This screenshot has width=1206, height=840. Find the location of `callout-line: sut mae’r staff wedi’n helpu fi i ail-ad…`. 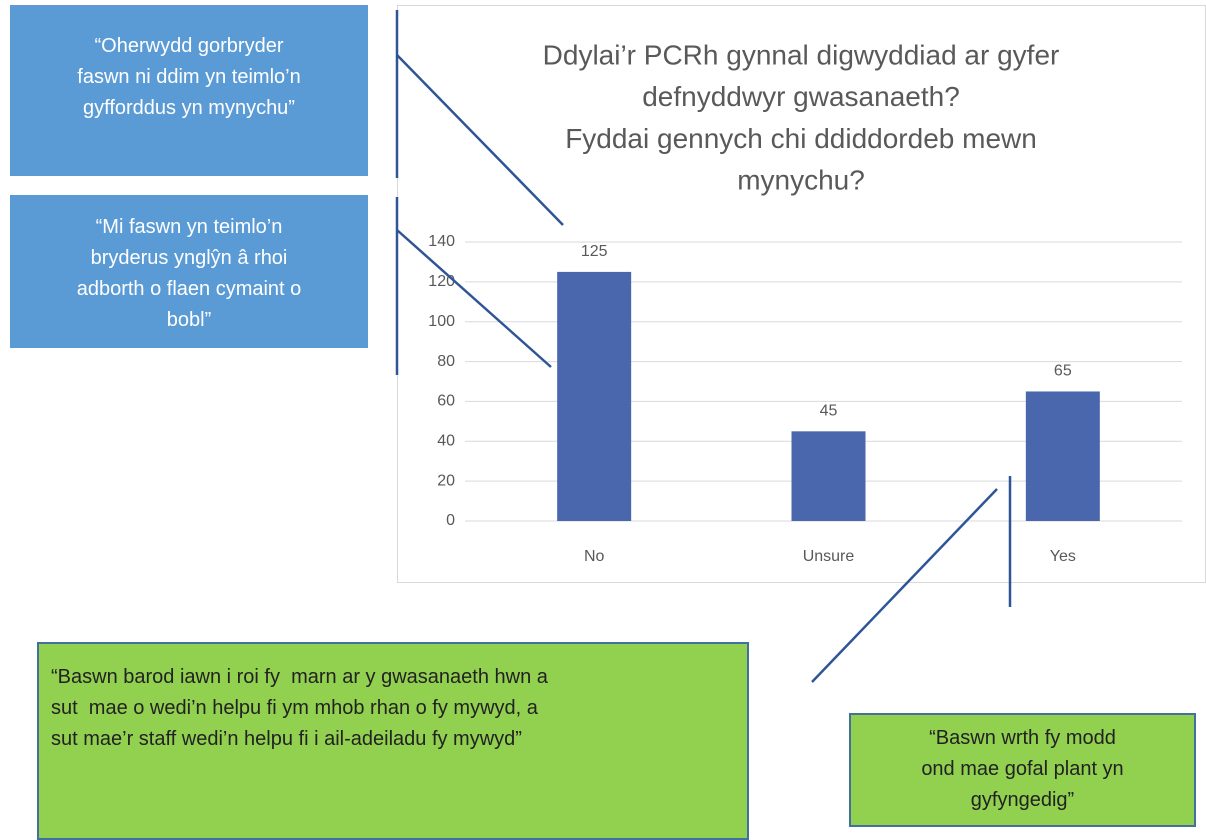

callout-line: sut mae’r staff wedi’n helpu fi i ail-ad… is located at coordinates (286, 739).